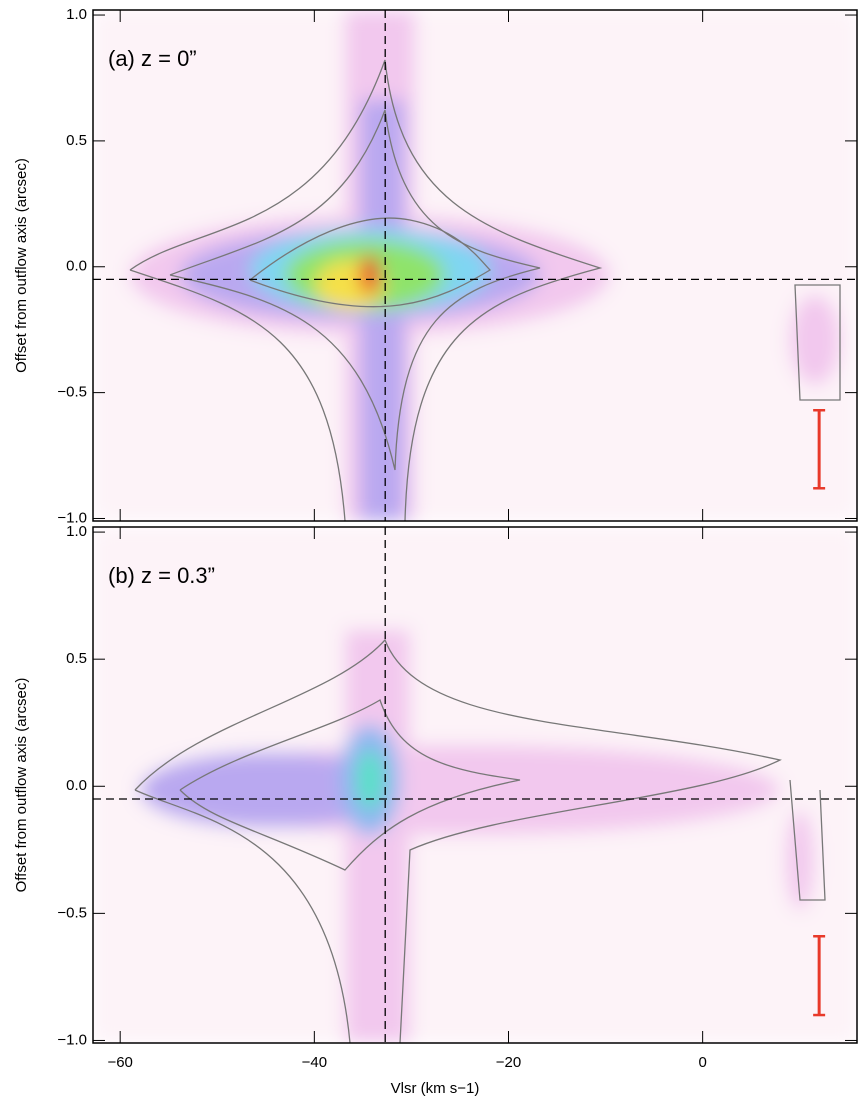  What do you see at coordinates (435, 1088) in the screenshot?
I see `x-axis-label: Vlsr (km s−1)` at bounding box center [435, 1088].